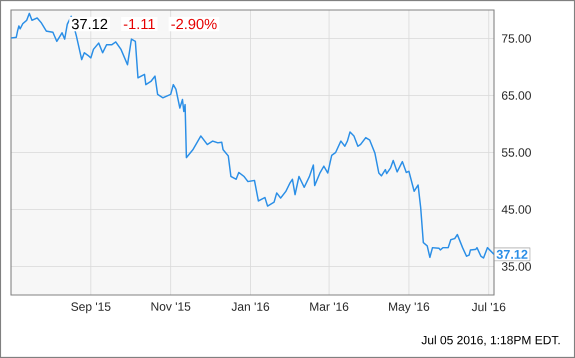 Image resolution: width=575 pixels, height=358 pixels. Describe the element at coordinates (251, 306) in the screenshot. I see `x-tick-label: Jan '16` at that location.